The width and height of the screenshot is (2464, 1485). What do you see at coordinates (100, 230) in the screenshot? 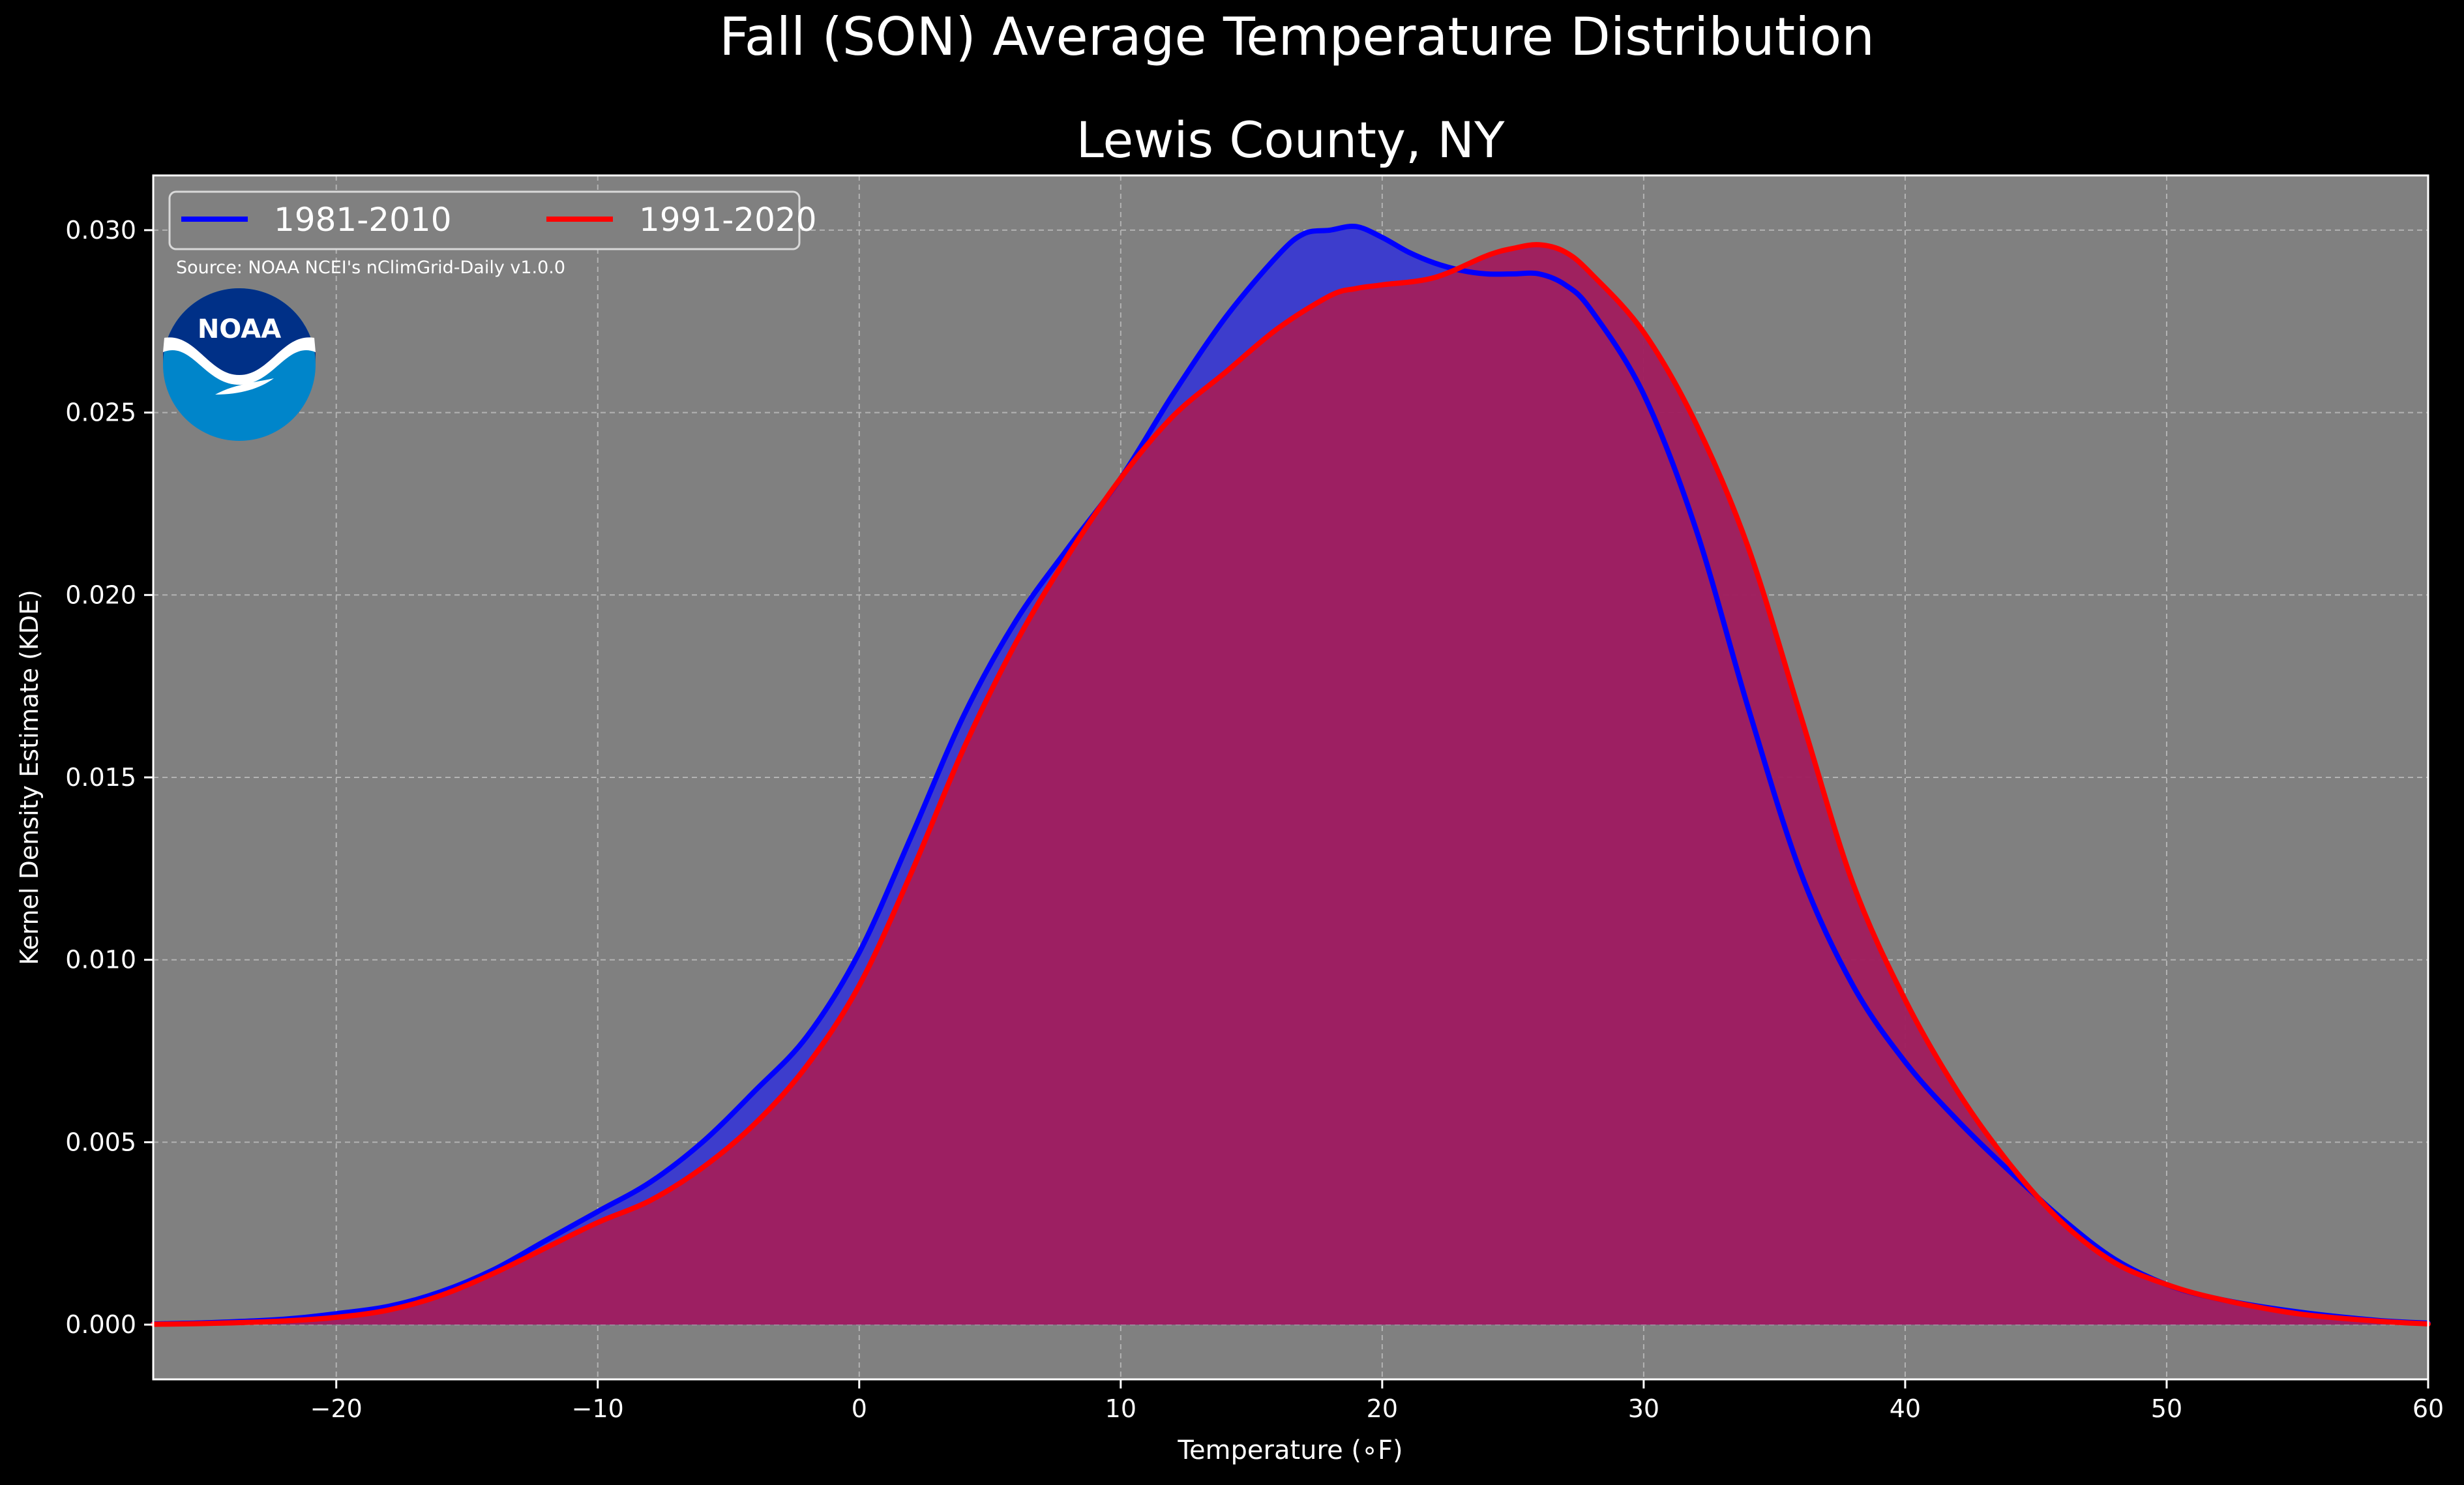
I see `y-tick-label: 0.030` at bounding box center [100, 230].